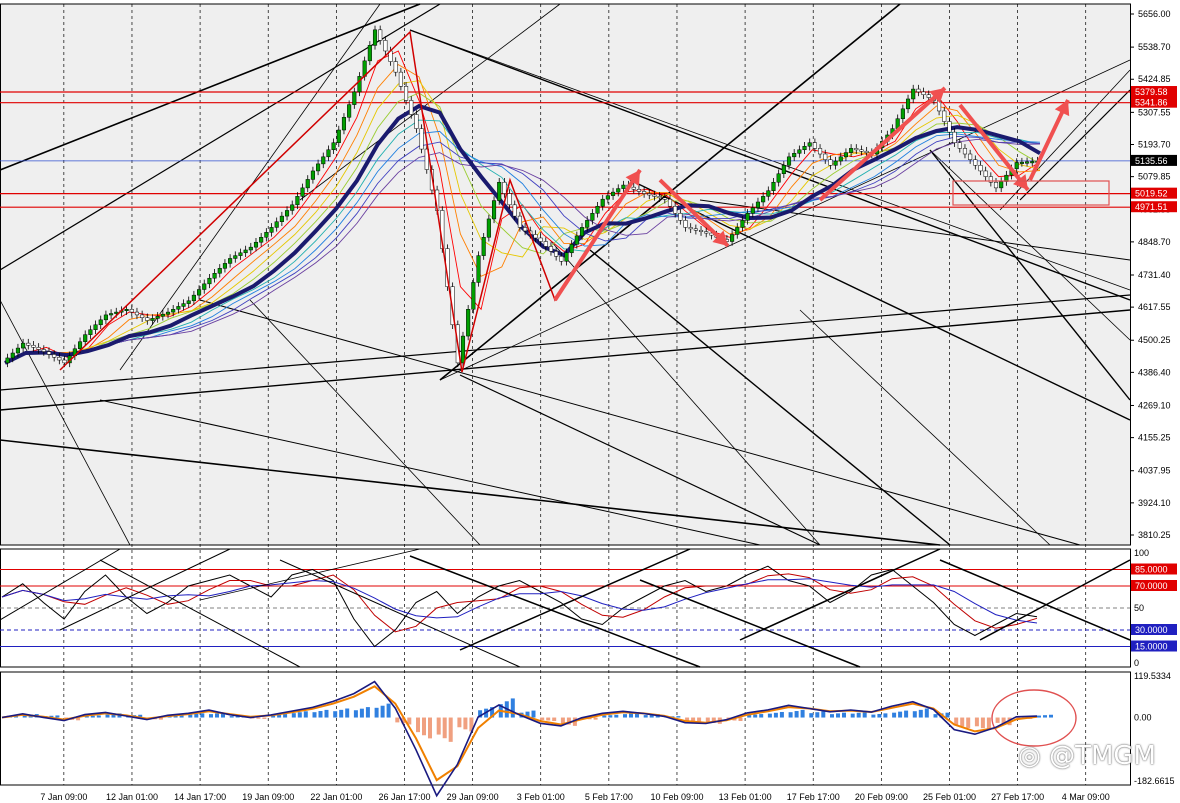 This screenshot has height=803, width=1180. Describe the element at coordinates (1154, 629) in the screenshot. I see `stoch-level-tag` at that location.